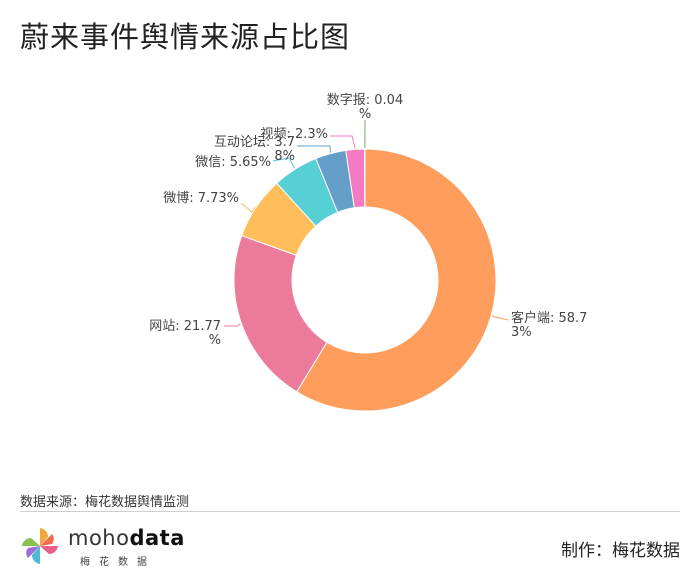 The width and height of the screenshot is (700, 576). What do you see at coordinates (105, 502) in the screenshot?
I see `data-source: 数据来源：梅花数据舆情监测` at bounding box center [105, 502].